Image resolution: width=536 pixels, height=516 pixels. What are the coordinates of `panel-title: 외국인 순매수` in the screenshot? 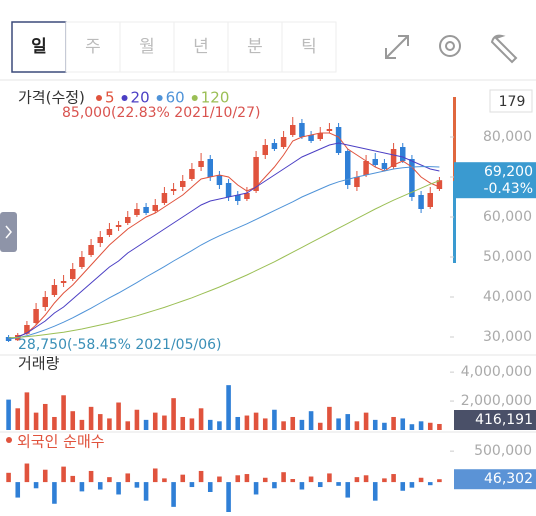 It's located at (61, 442).